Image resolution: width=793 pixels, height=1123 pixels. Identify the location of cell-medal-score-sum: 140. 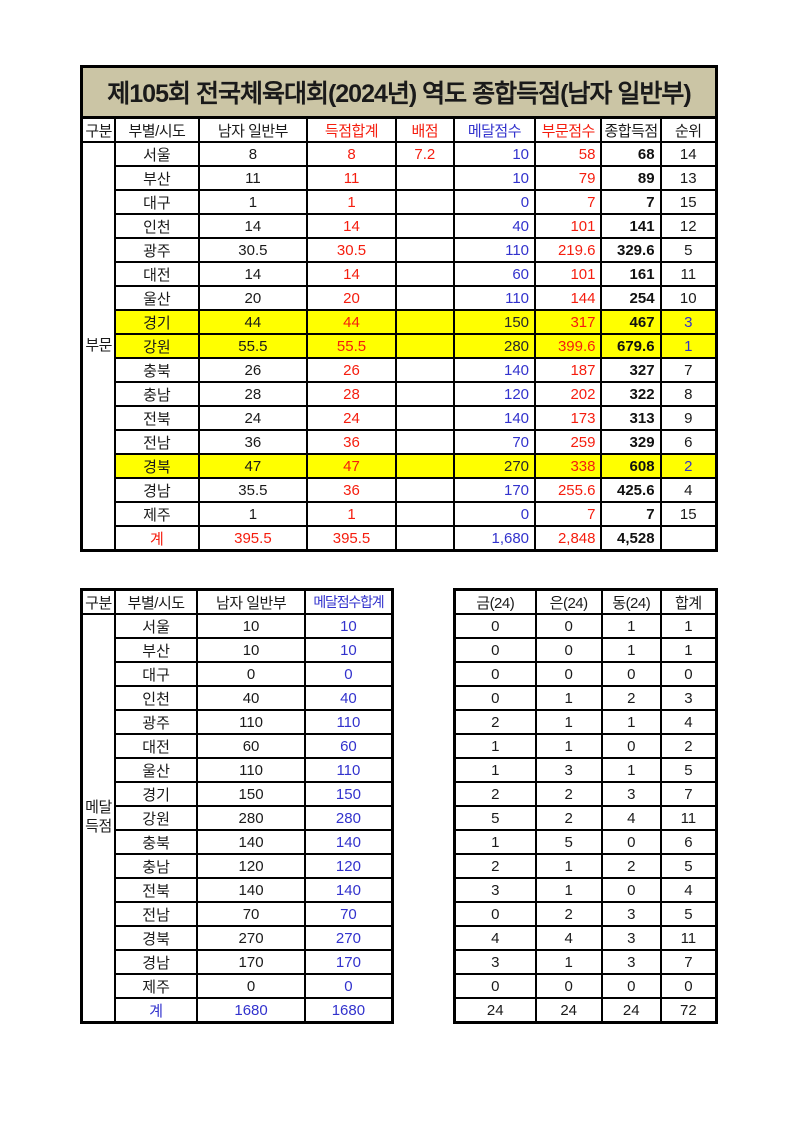
(348, 890).